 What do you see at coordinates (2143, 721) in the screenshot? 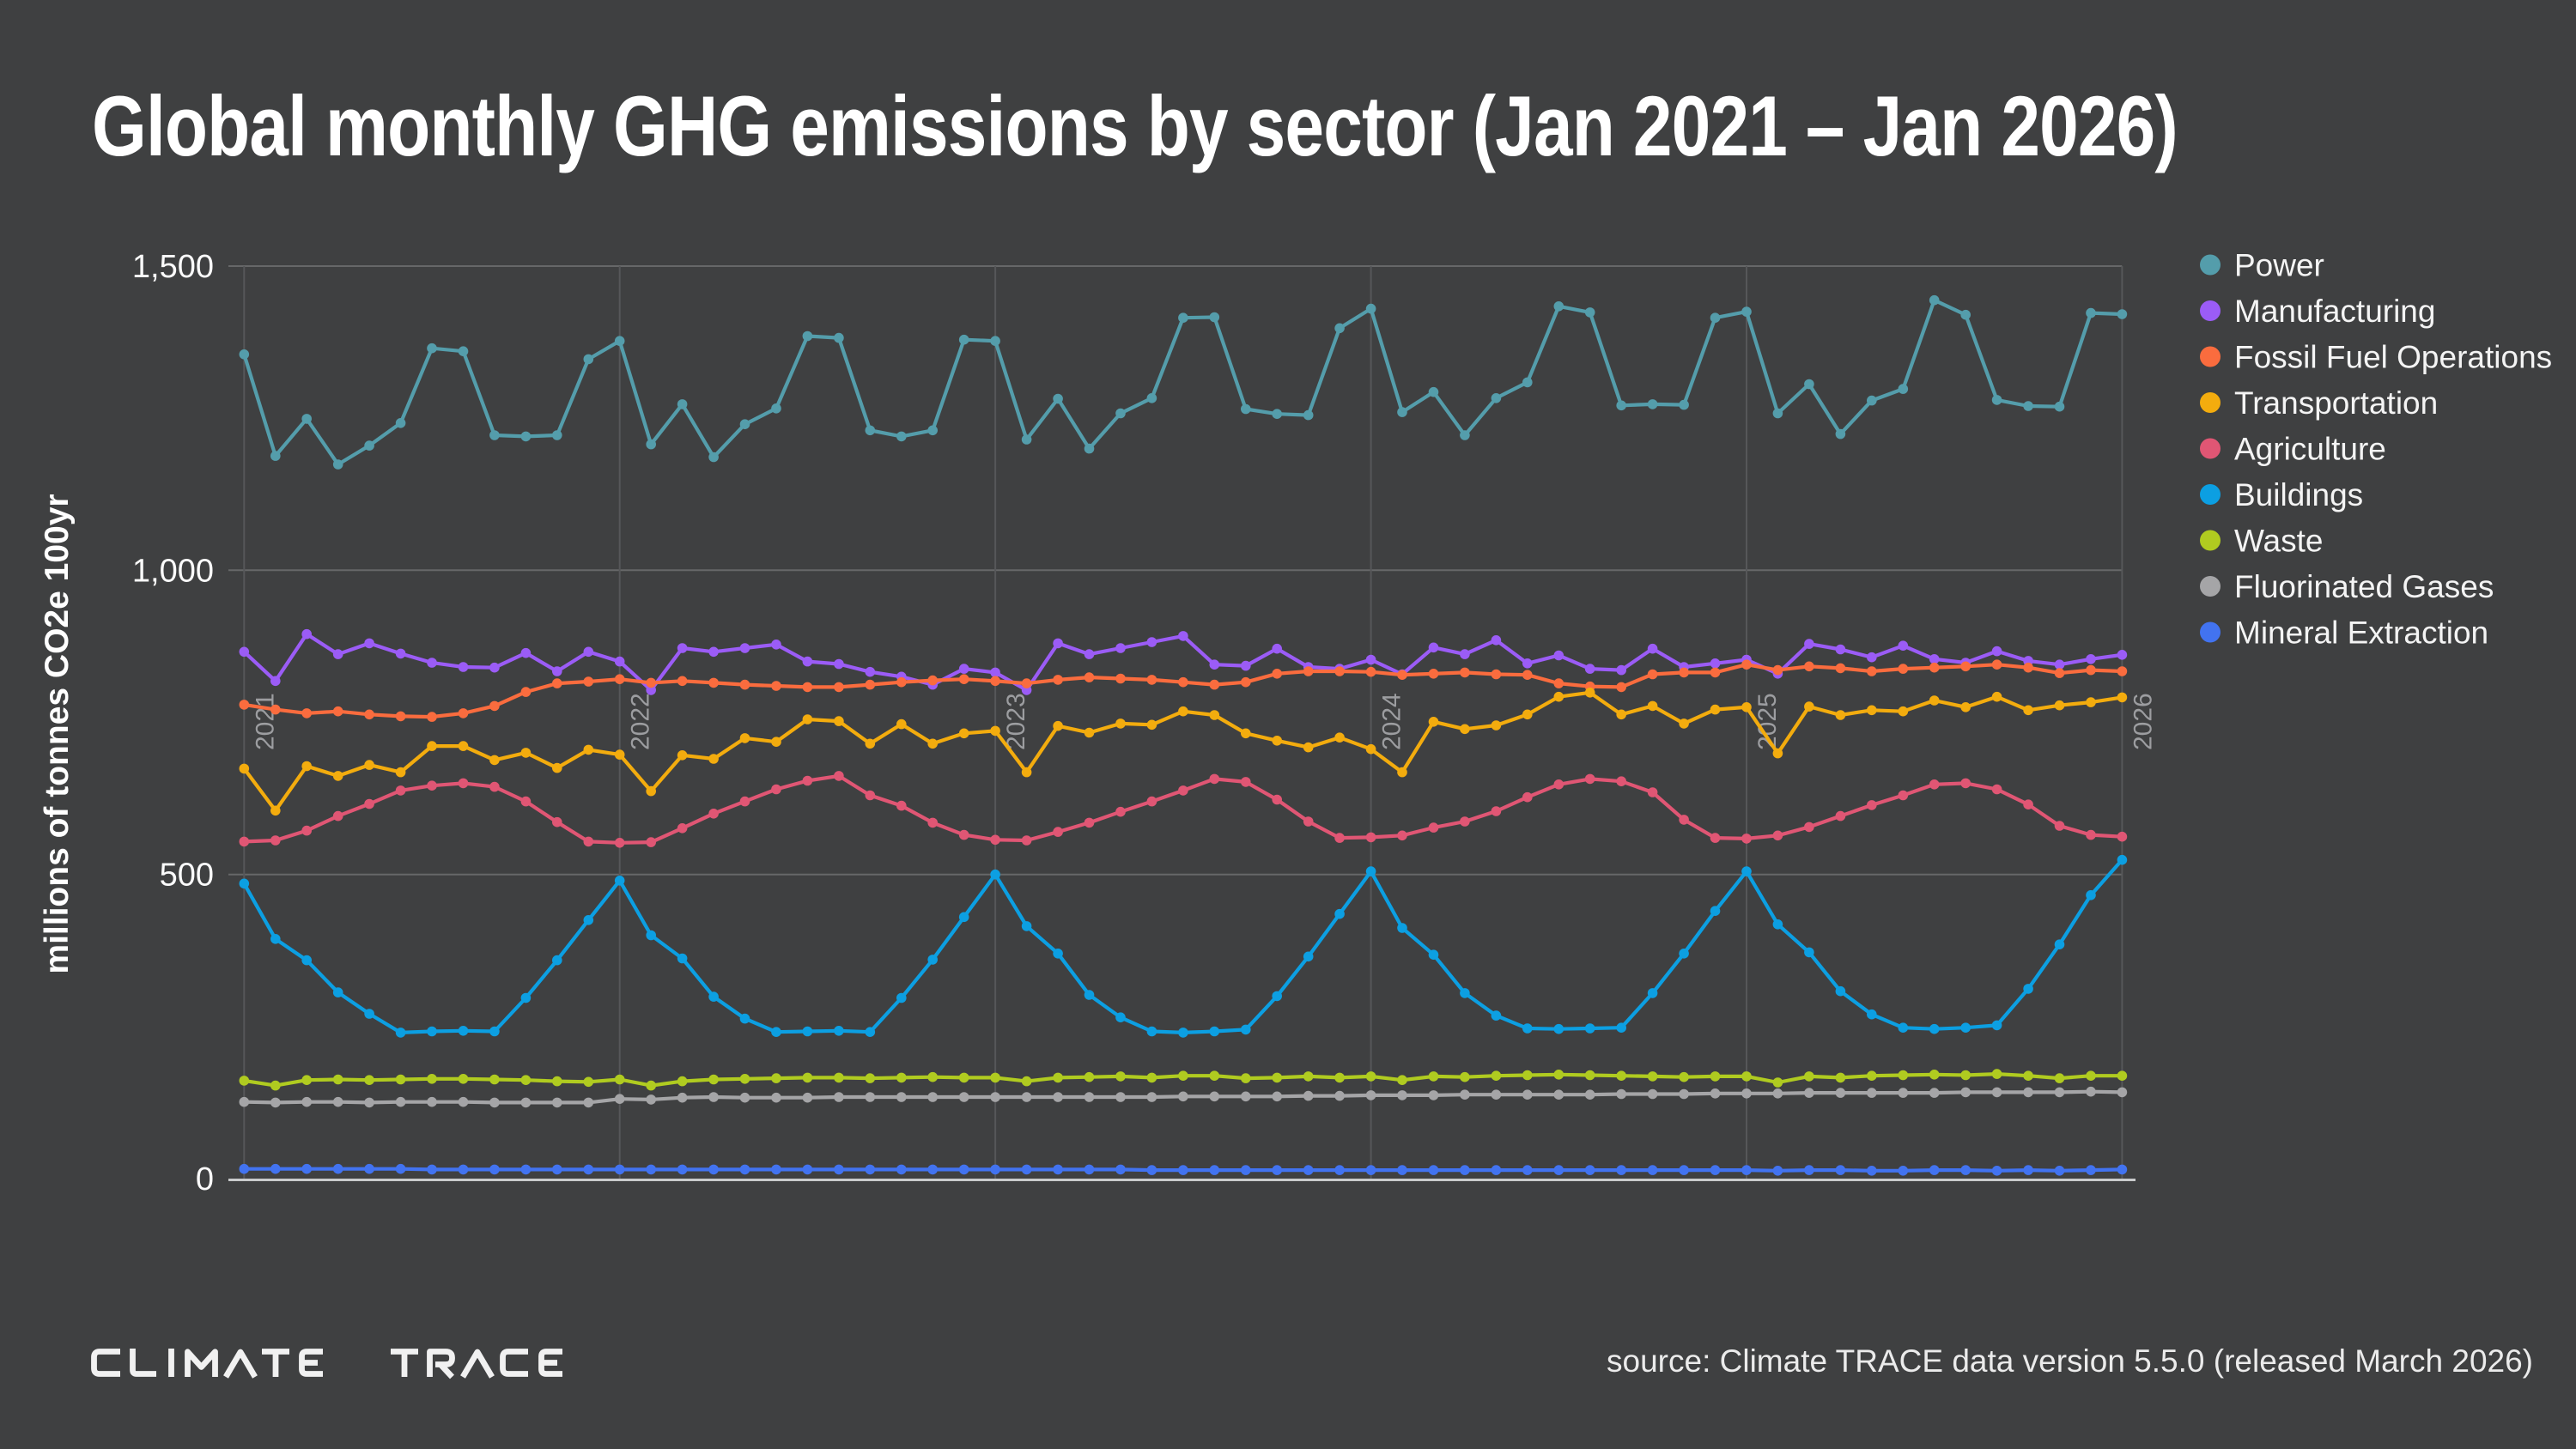
I see `svg-text: 2026` at bounding box center [2143, 721].